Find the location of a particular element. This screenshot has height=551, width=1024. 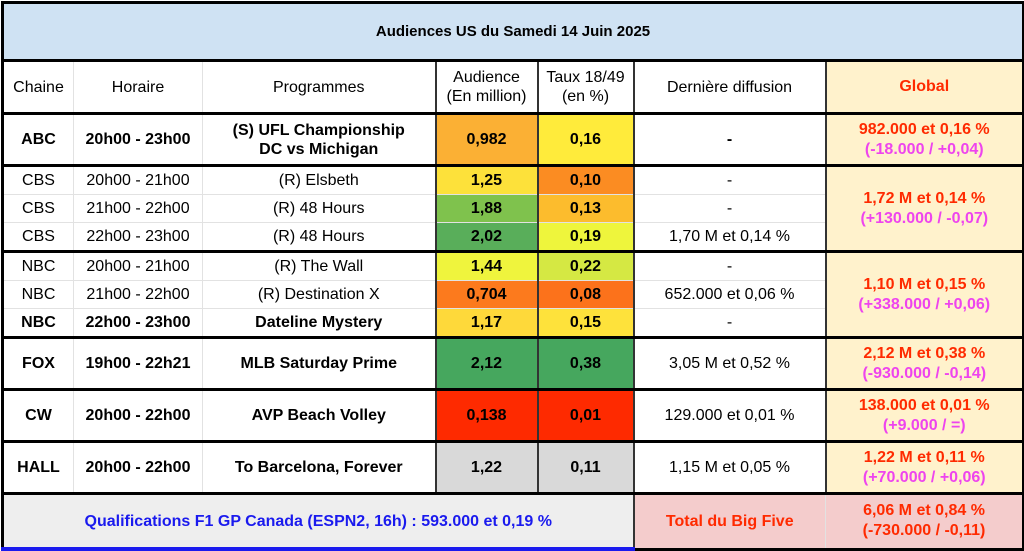

total-big-five-label: Total du Big Five is located at coordinates (729, 521).